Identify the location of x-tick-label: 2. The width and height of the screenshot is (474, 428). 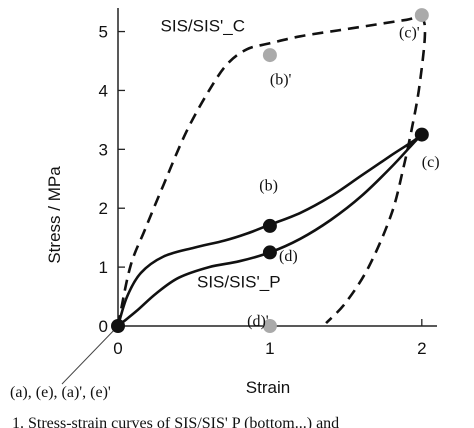
(421, 348).